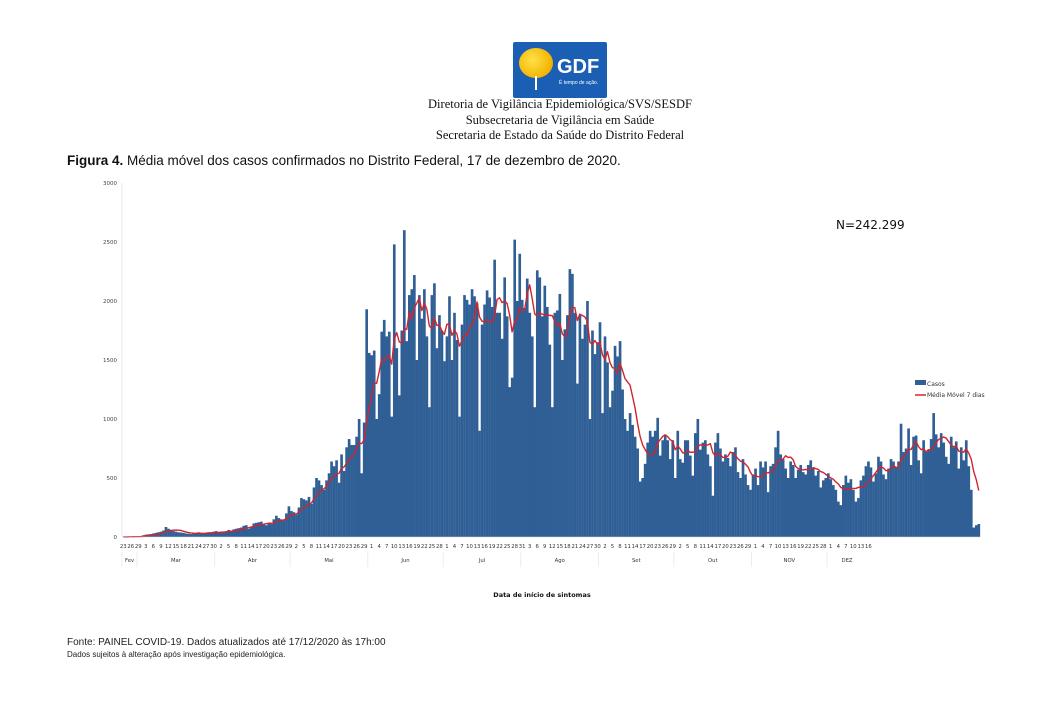  What do you see at coordinates (789, 561) in the screenshot?
I see `month-label: NOV` at bounding box center [789, 561].